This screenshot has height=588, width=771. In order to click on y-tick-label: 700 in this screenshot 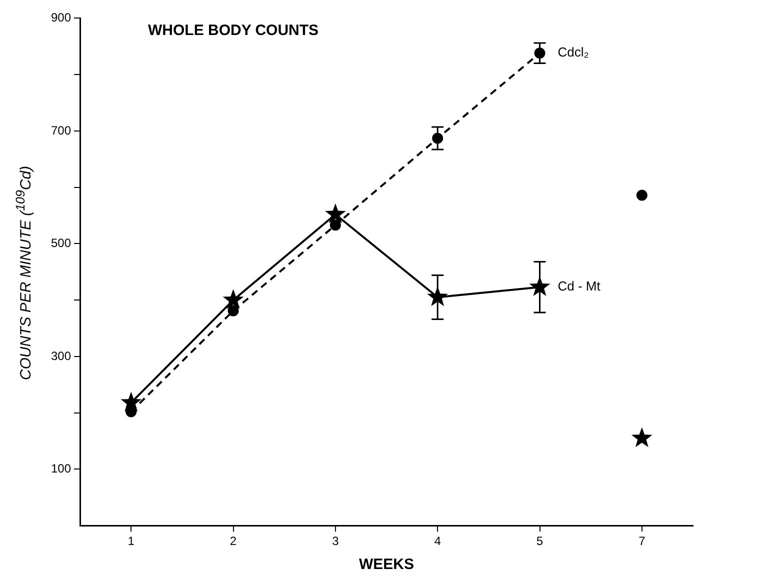, I will do `click(61, 130)`.